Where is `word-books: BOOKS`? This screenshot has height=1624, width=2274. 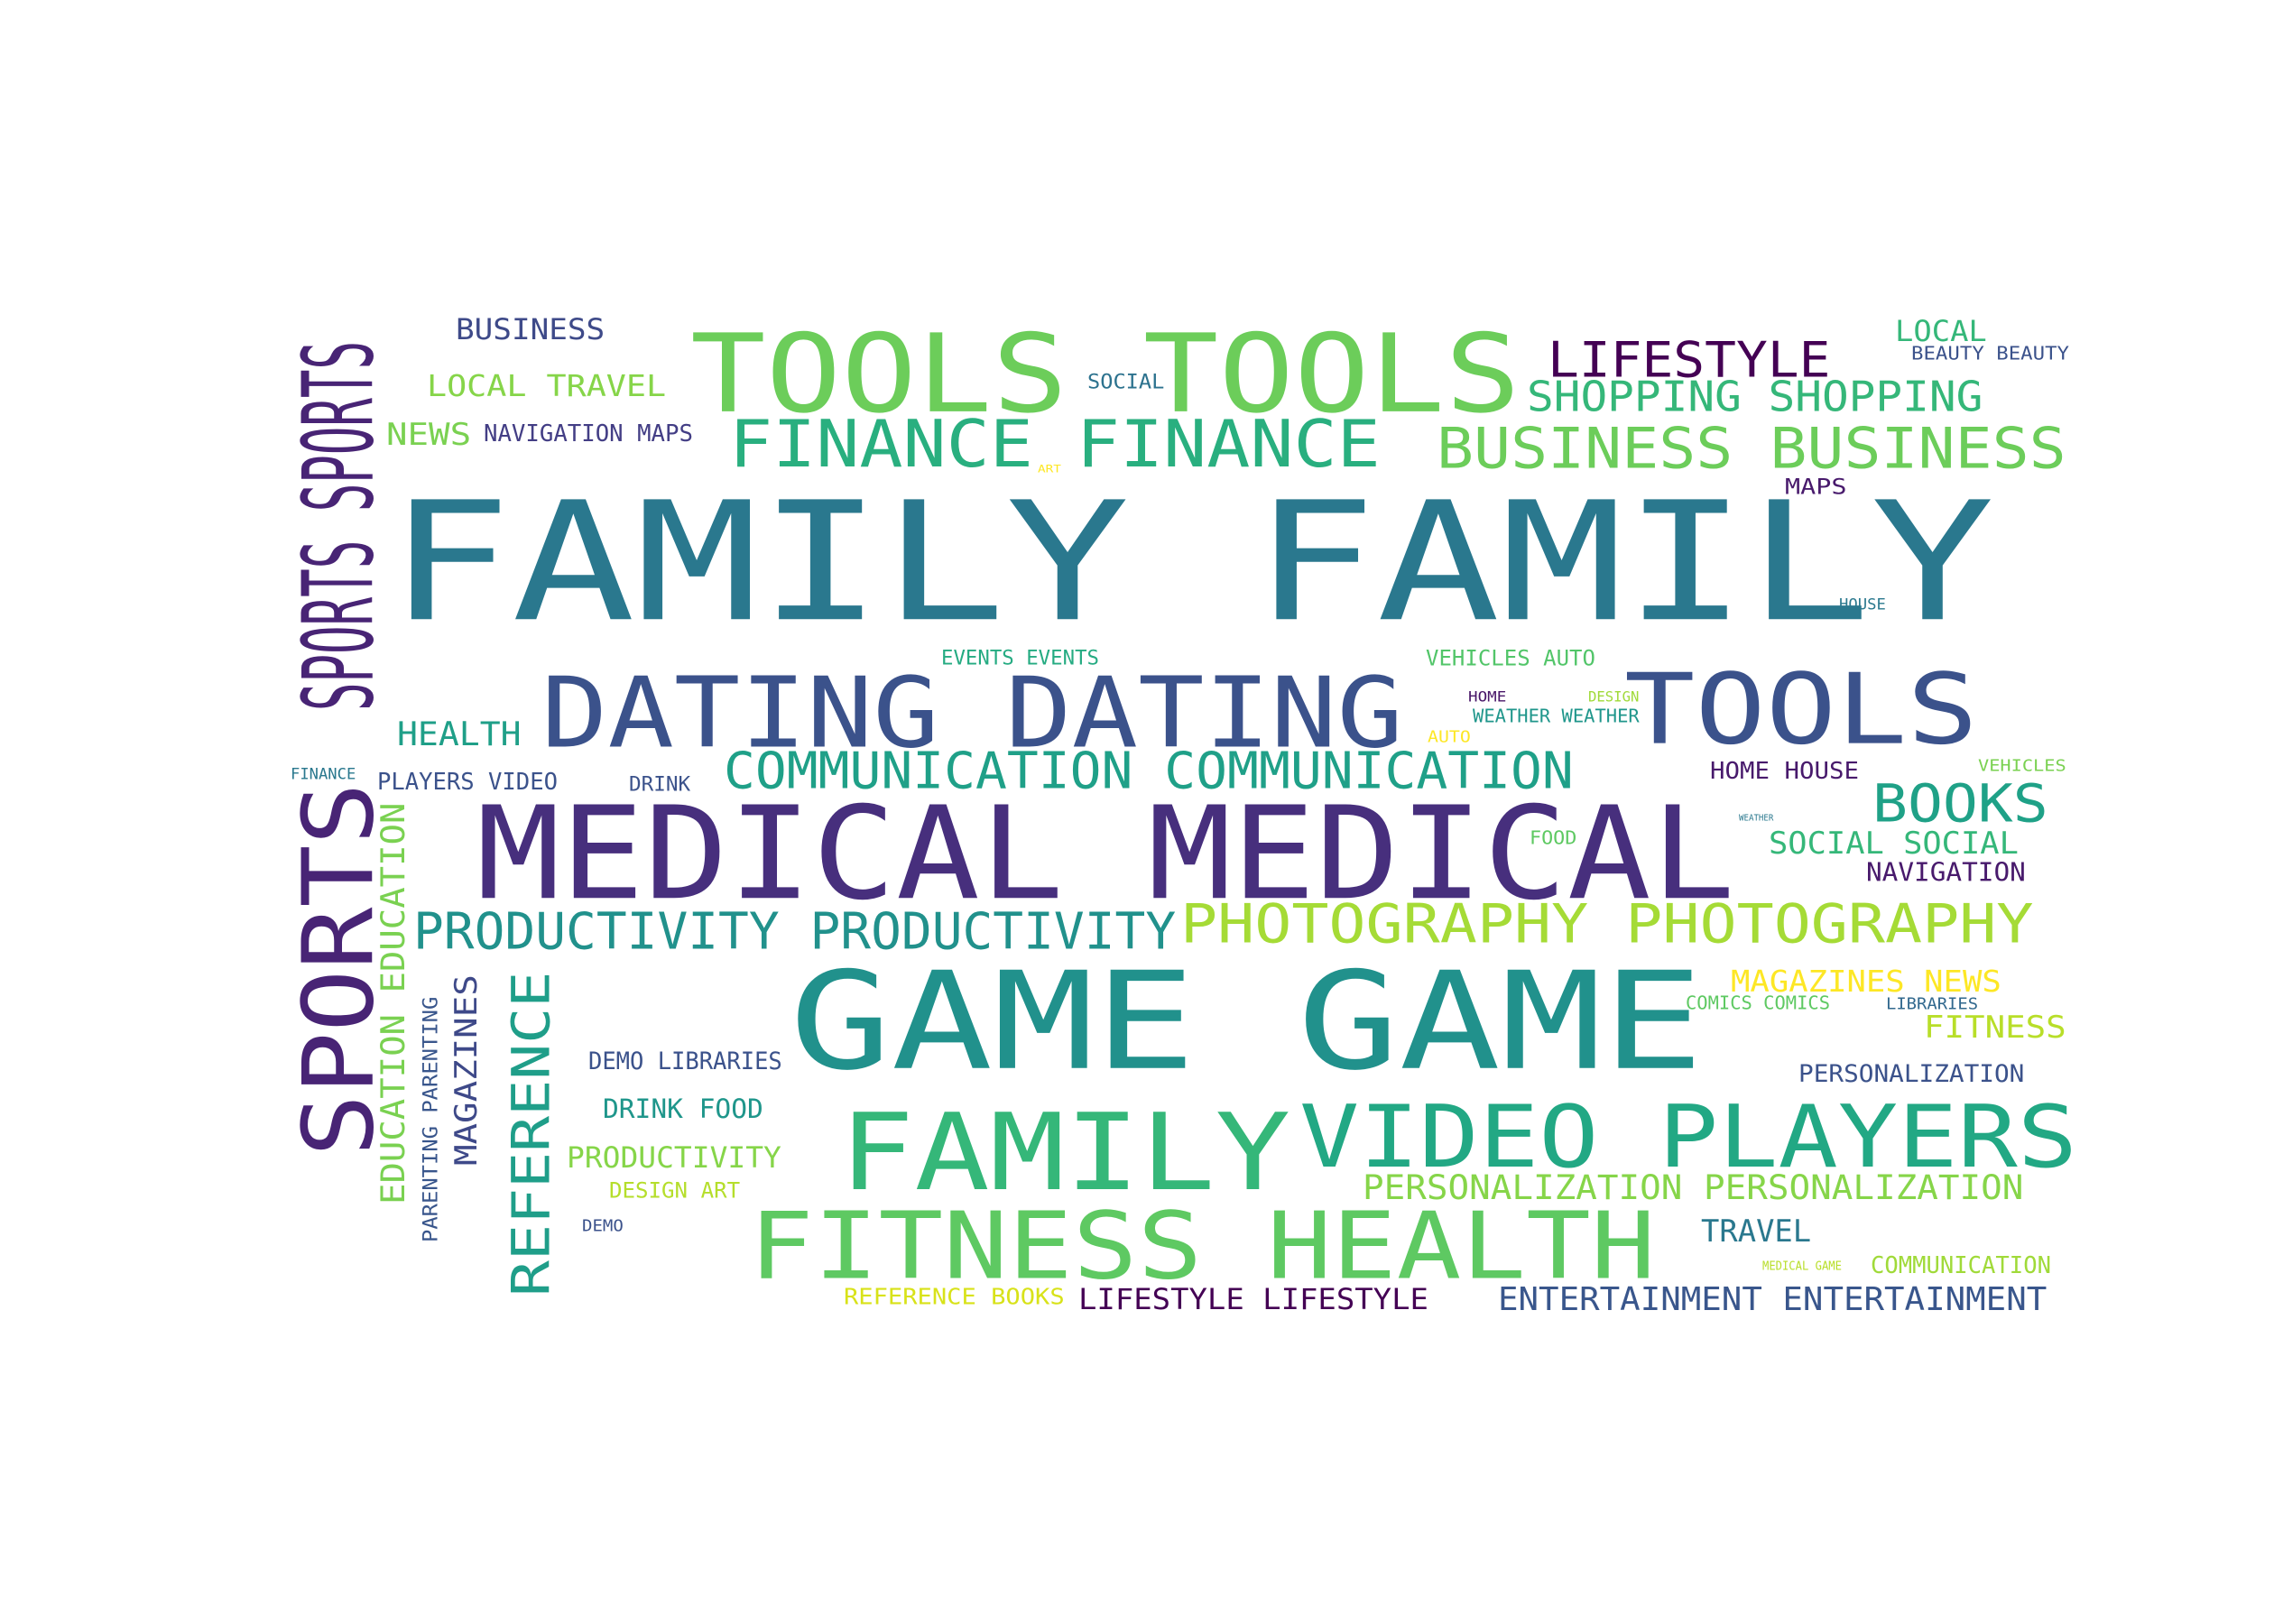 word-books: BOOKS is located at coordinates (1960, 804).